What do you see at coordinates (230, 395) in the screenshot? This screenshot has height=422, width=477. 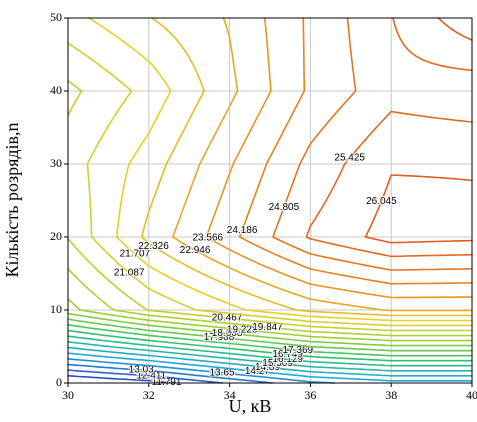 I see `x-tick-label: 34` at bounding box center [230, 395].